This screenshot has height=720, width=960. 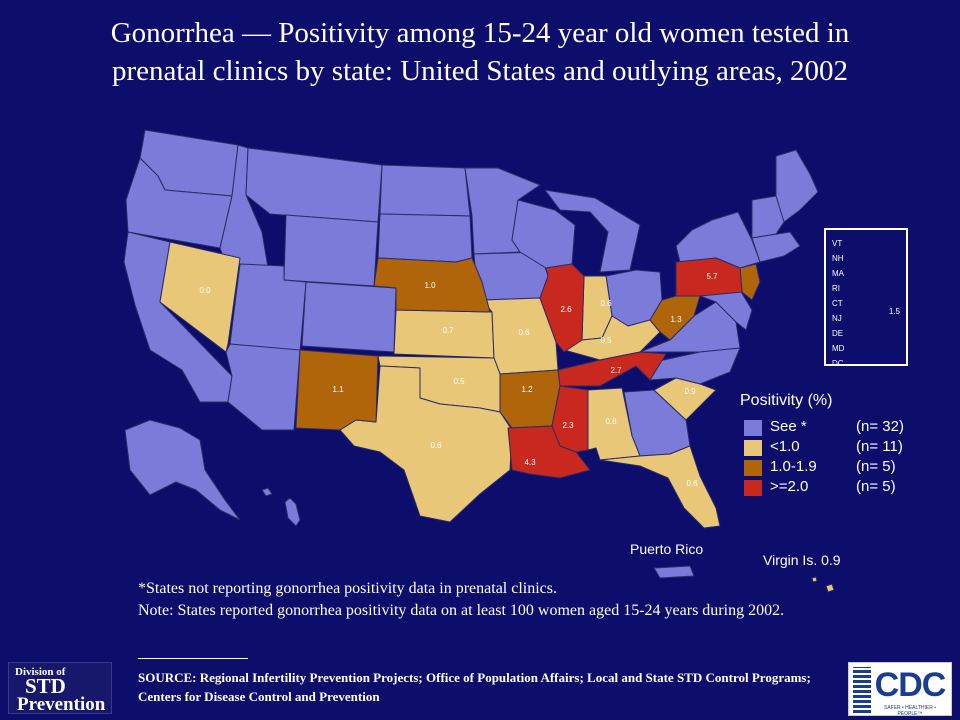 What do you see at coordinates (797, 186) in the screenshot?
I see `state-me` at bounding box center [797, 186].